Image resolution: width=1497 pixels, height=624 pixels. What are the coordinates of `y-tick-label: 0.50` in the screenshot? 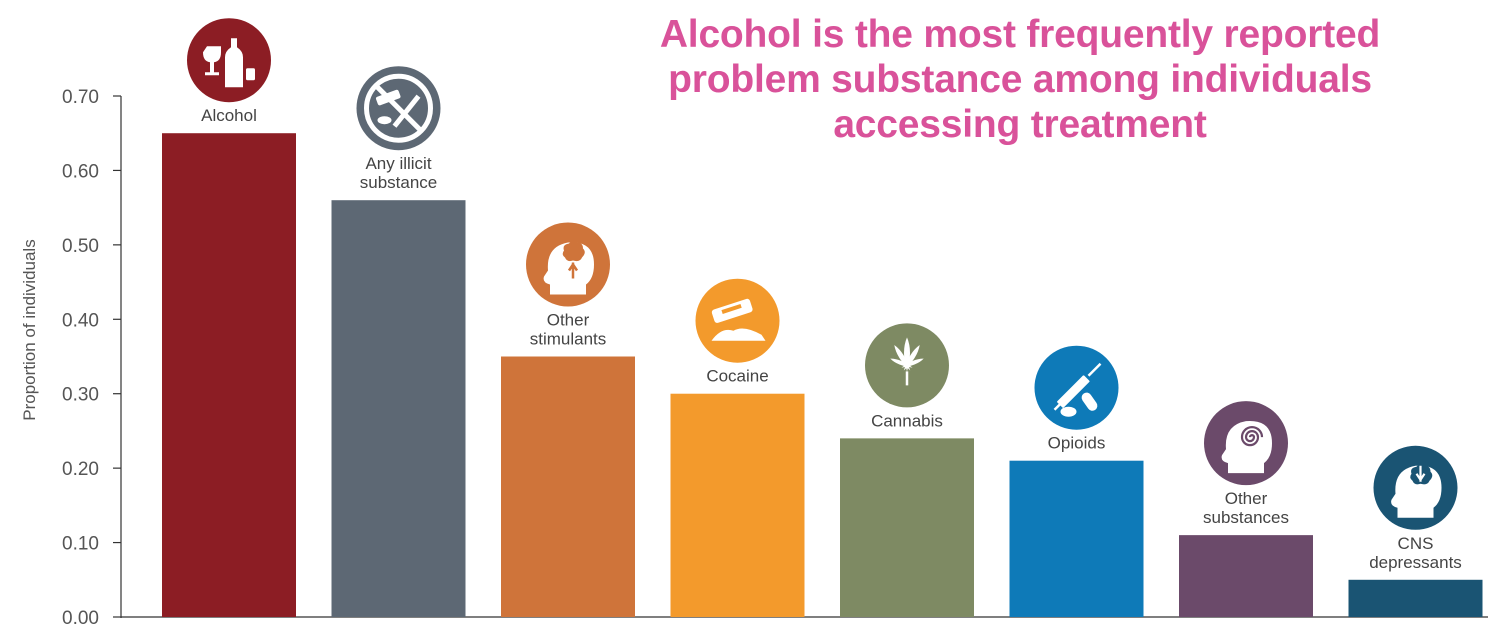 It's located at (80, 246).